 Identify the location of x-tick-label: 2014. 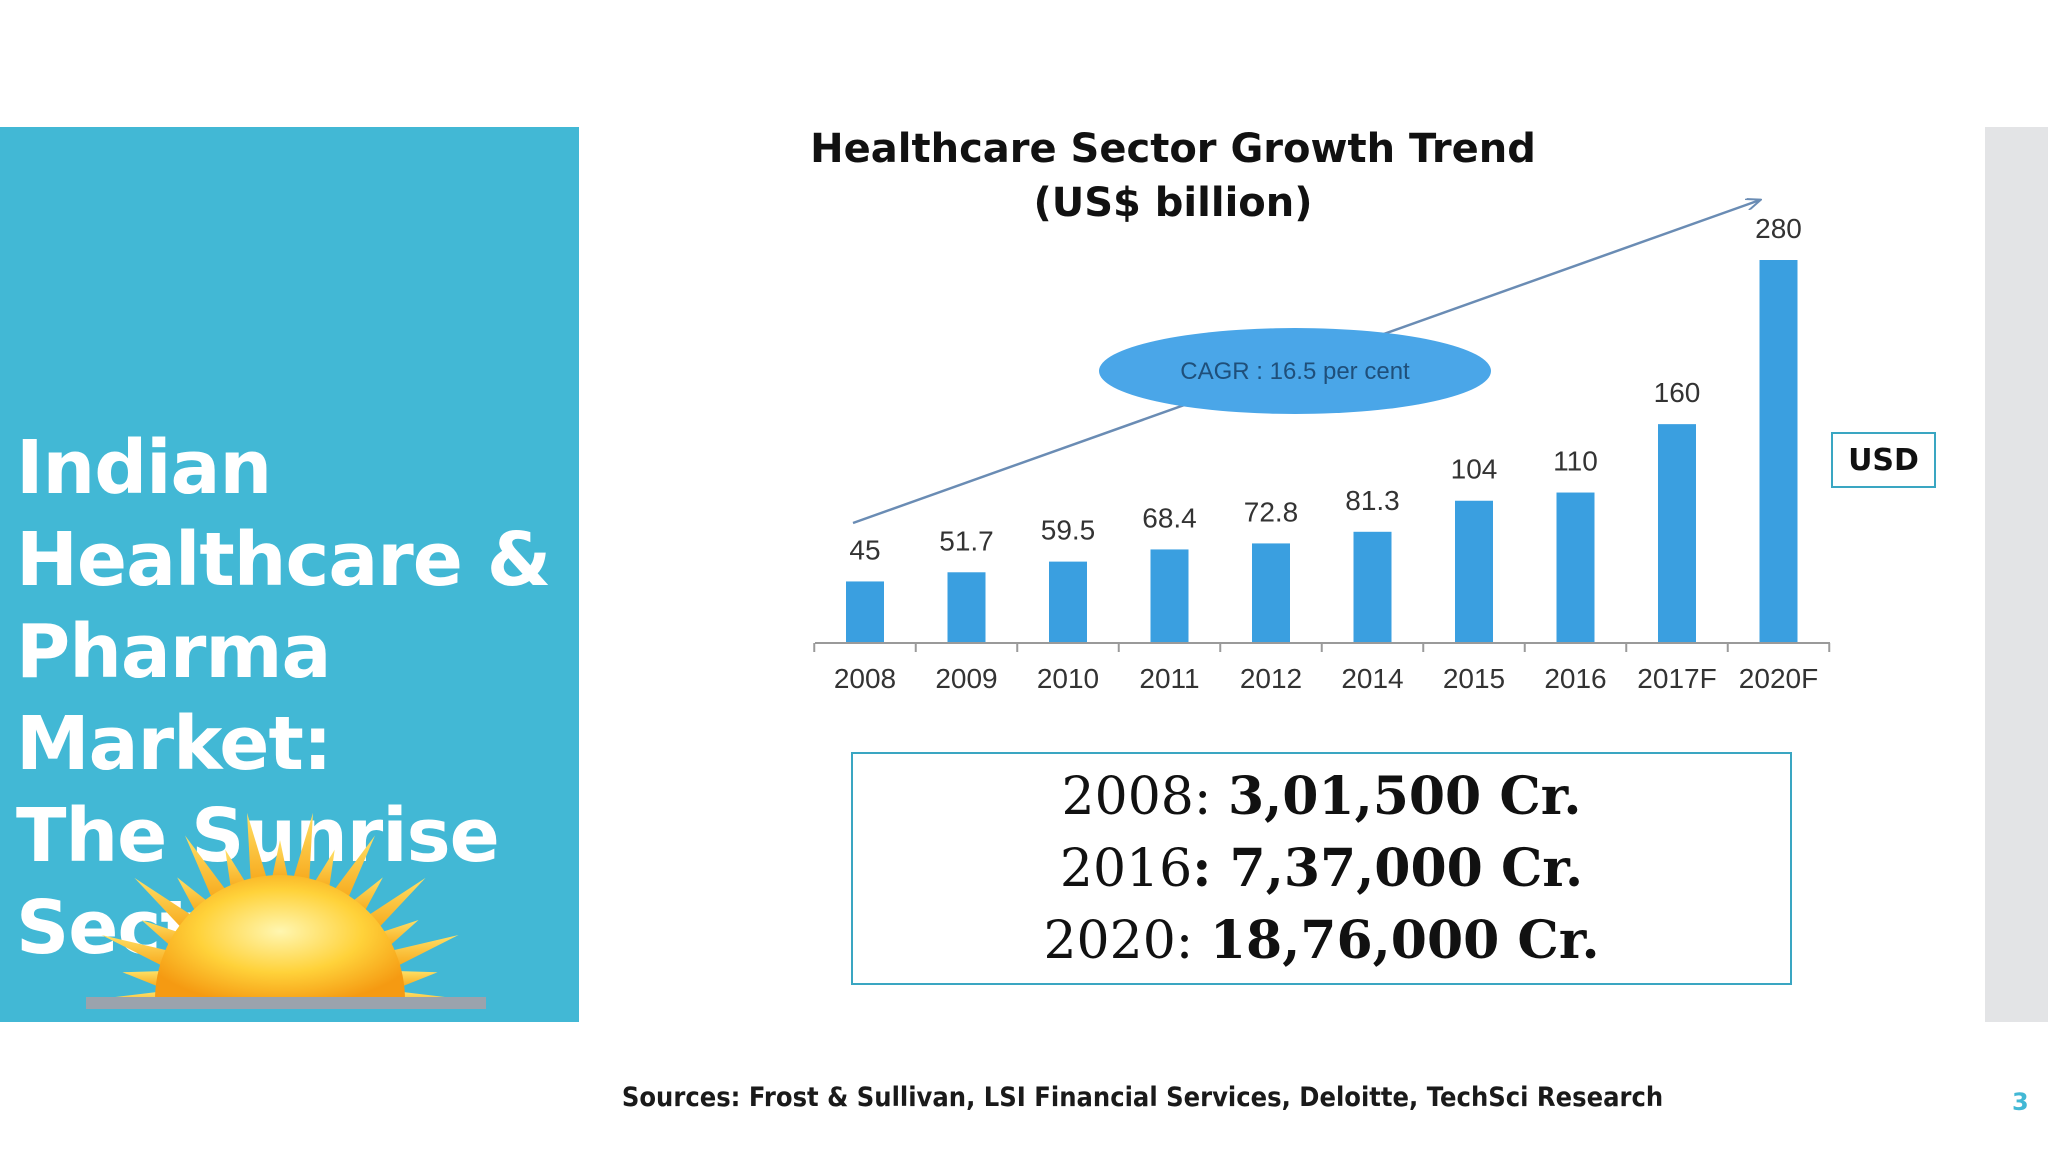
(1372, 678).